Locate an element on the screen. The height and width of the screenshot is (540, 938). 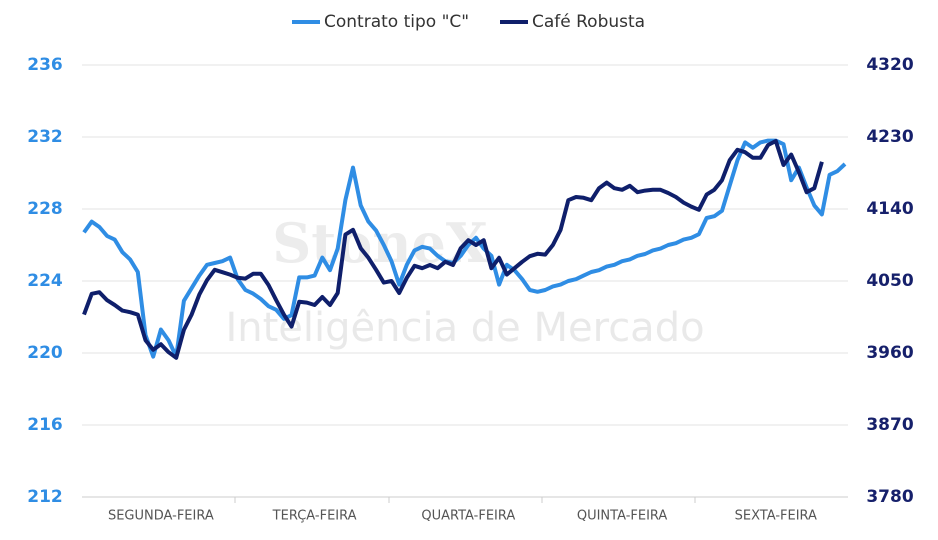
y2-tick-label: 4320 is located at coordinates (889, 65).